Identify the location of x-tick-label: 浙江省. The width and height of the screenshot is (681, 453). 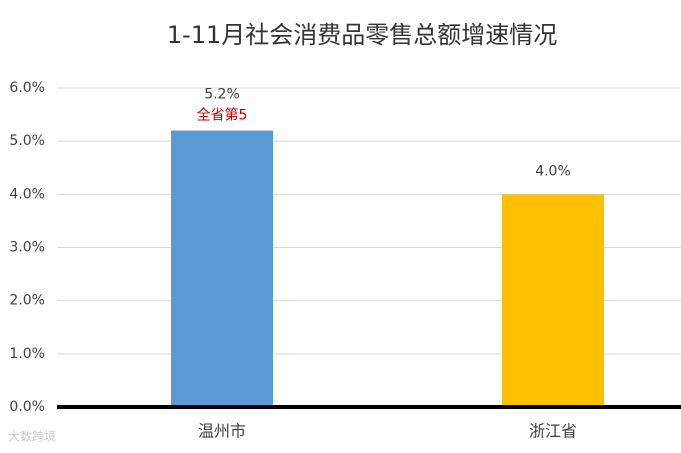
(553, 431).